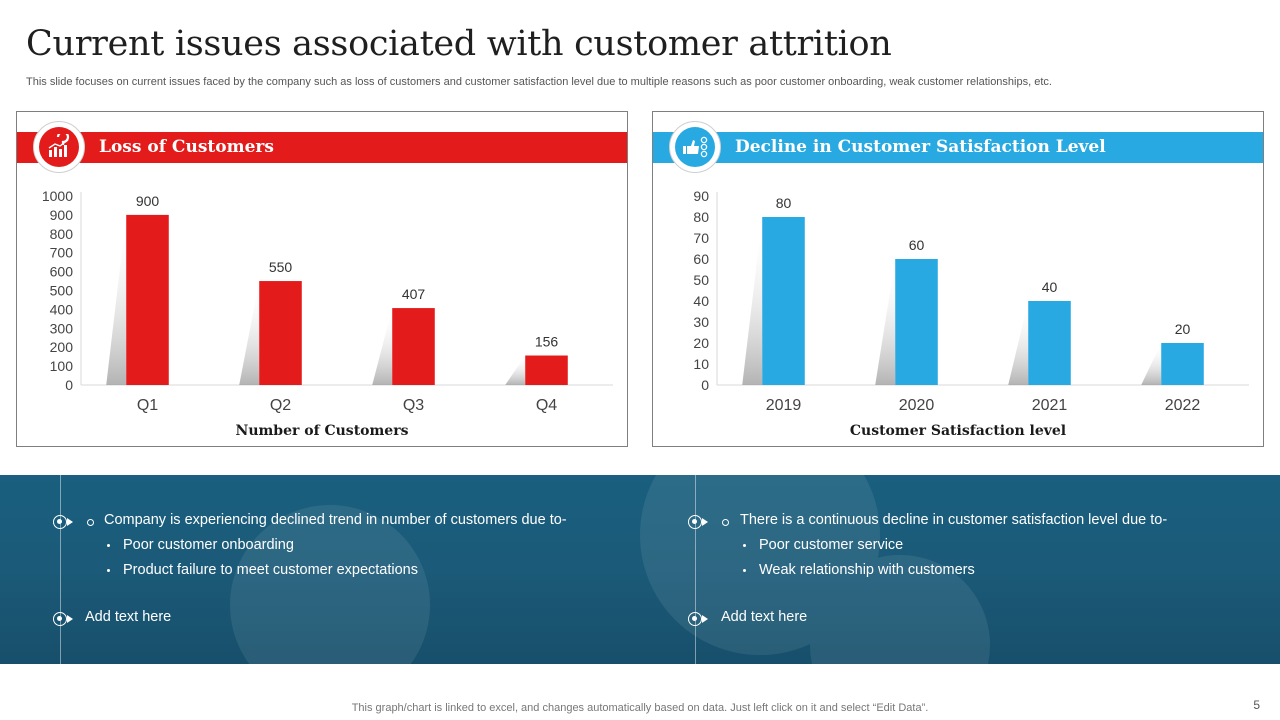  Describe the element at coordinates (920, 147) in the screenshot. I see `panel-title: Decline in Customer Satisfaction Level` at that location.